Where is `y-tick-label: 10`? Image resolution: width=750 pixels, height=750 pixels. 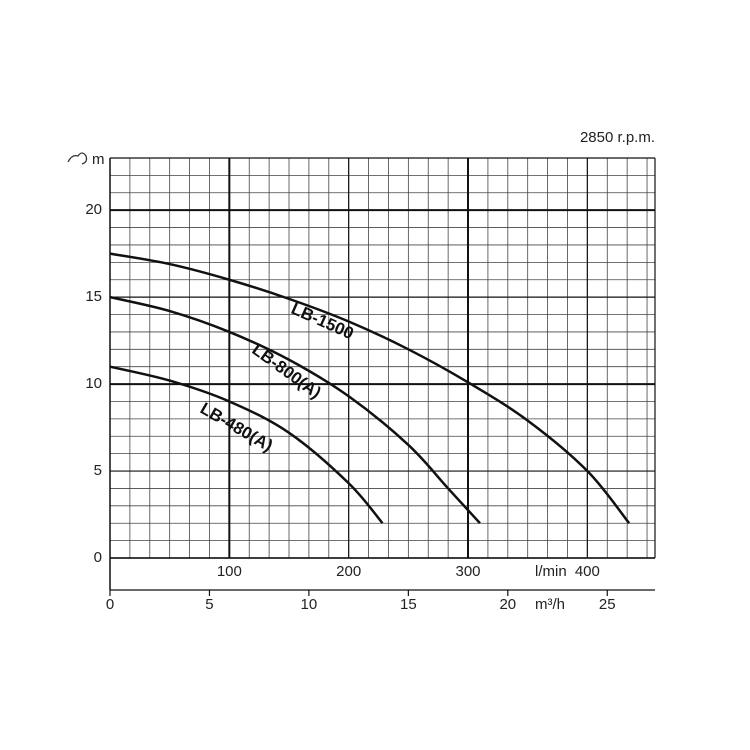 y-tick-label: 10 is located at coordinates (93, 383).